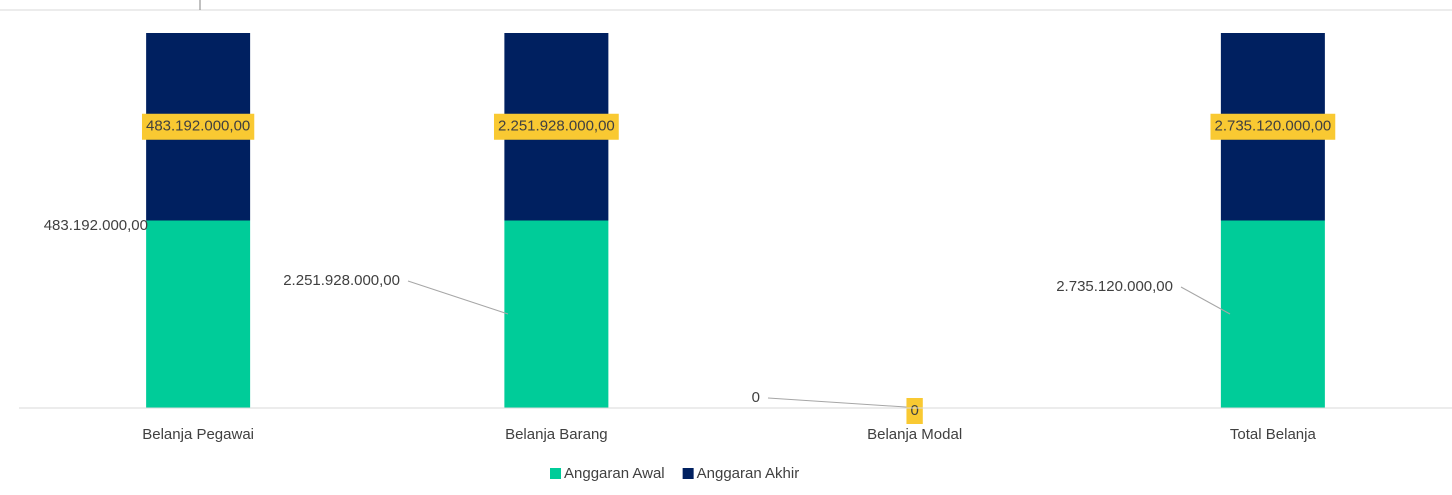  Describe the element at coordinates (614, 473) in the screenshot. I see `legend-label: Anggaran Awal` at that location.